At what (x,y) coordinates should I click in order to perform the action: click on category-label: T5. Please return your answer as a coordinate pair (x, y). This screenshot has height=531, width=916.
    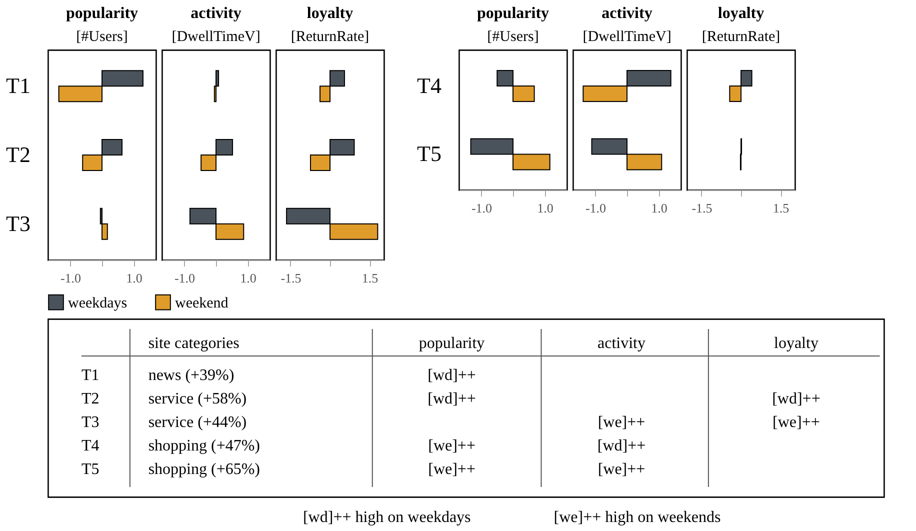
    Looking at the image, I should click on (90, 469).